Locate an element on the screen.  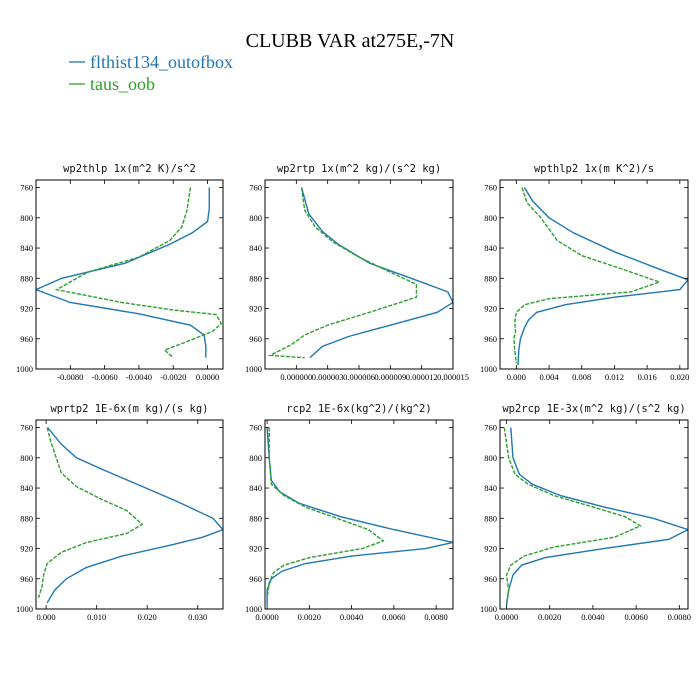
x-tick-label: 0.008 is located at coordinates (581, 377).